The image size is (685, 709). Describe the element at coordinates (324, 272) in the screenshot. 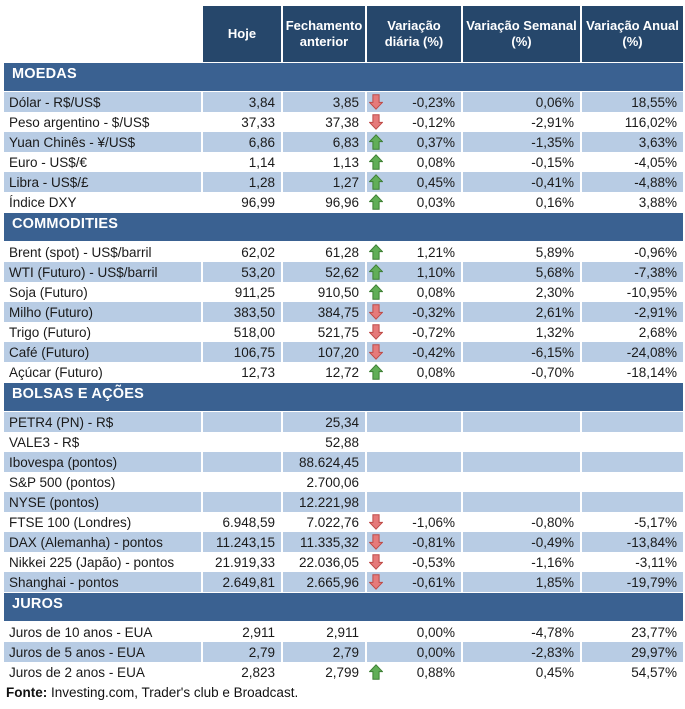

I see `cell-fechamento-anterior: 52,62` at that location.